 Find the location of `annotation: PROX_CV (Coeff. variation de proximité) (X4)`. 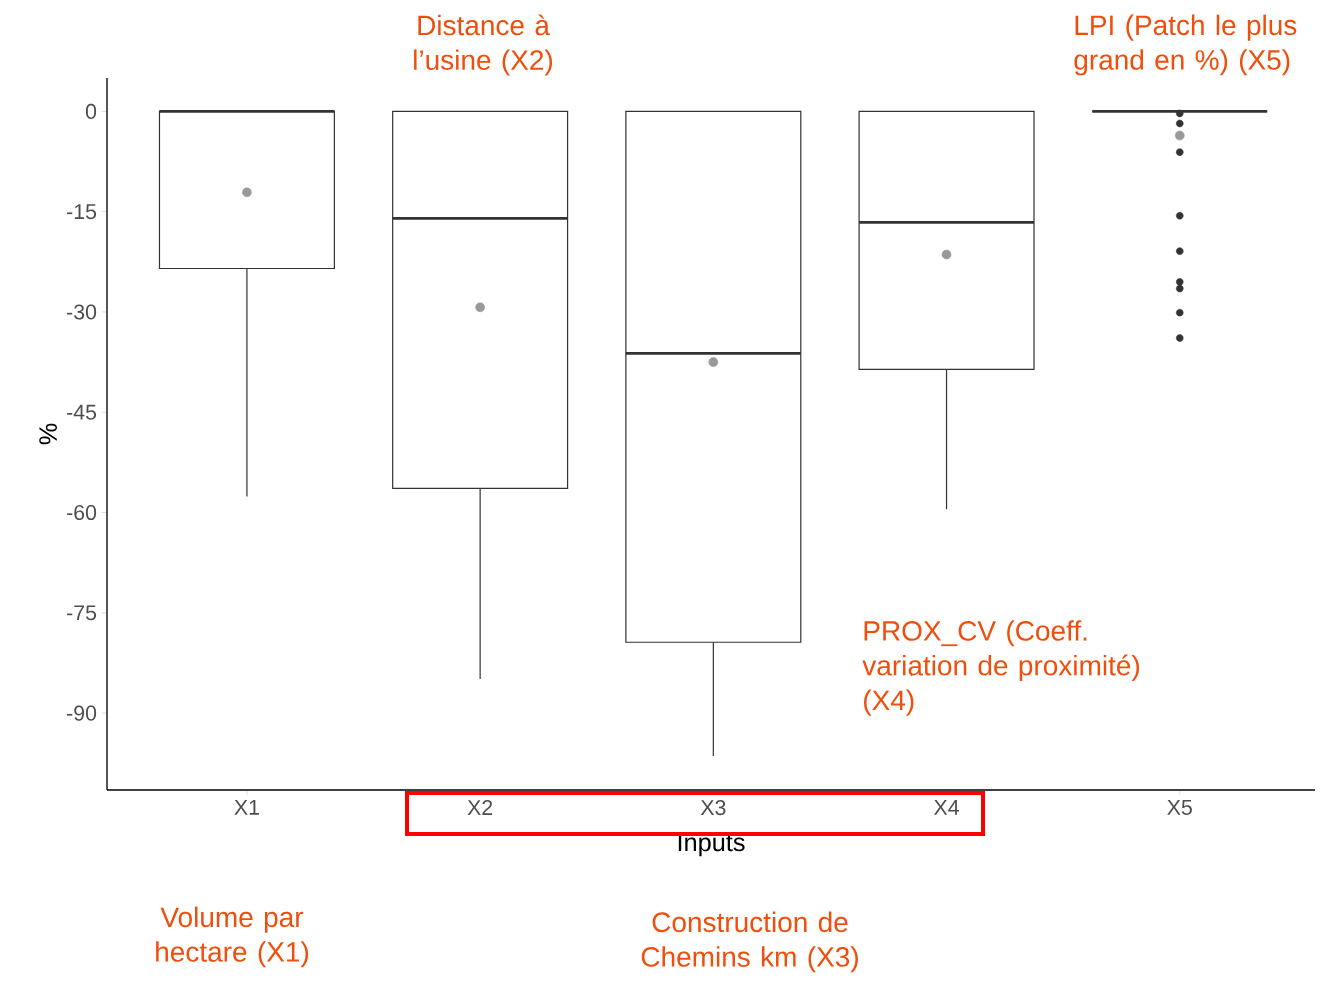

annotation: PROX_CV (Coeff. variation de proximité) (X4) is located at coordinates (1001, 668).